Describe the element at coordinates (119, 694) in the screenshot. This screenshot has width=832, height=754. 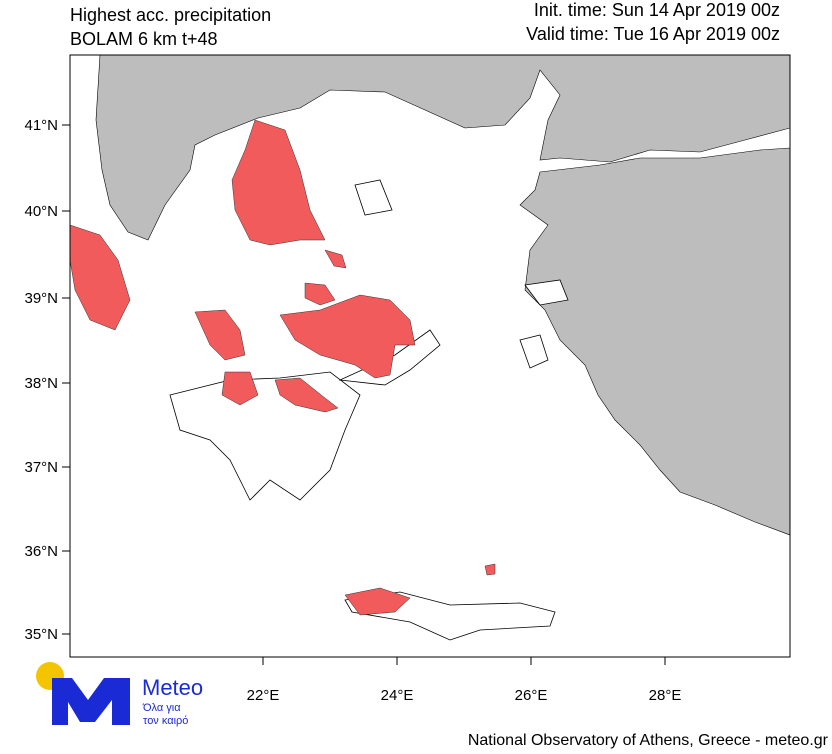
I see `logo: Meteo Όλα για τον καιρό` at that location.